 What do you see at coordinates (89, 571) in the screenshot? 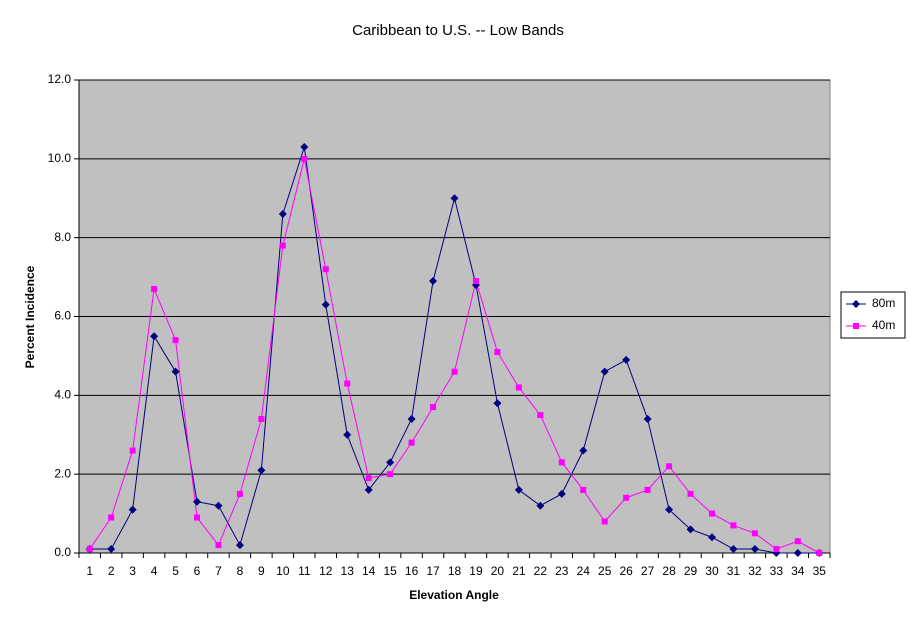
I see `x-tick-label: 1` at bounding box center [89, 571].